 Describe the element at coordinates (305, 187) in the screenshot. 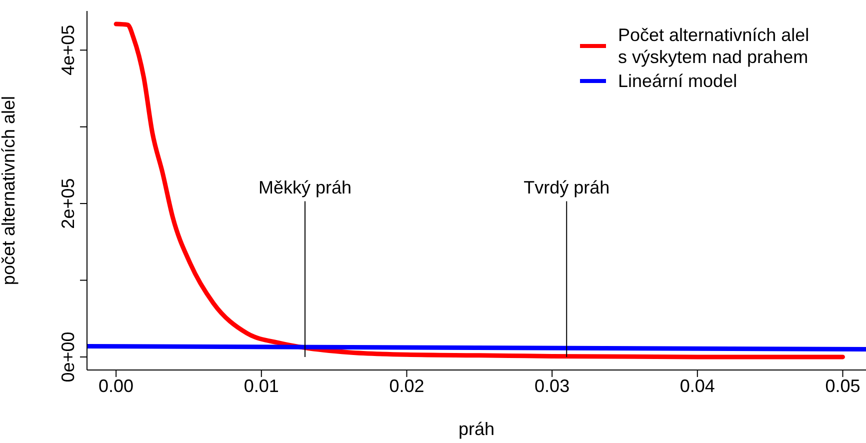

I see `ref-line-label: Měkký práh` at that location.